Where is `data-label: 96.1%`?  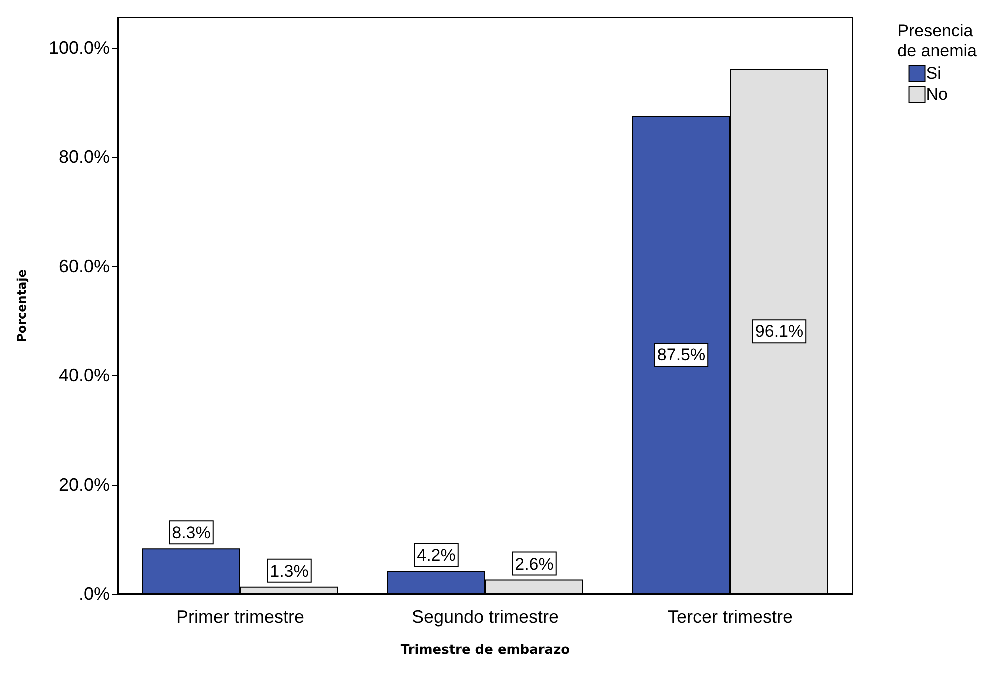 data-label: 96.1% is located at coordinates (779, 332).